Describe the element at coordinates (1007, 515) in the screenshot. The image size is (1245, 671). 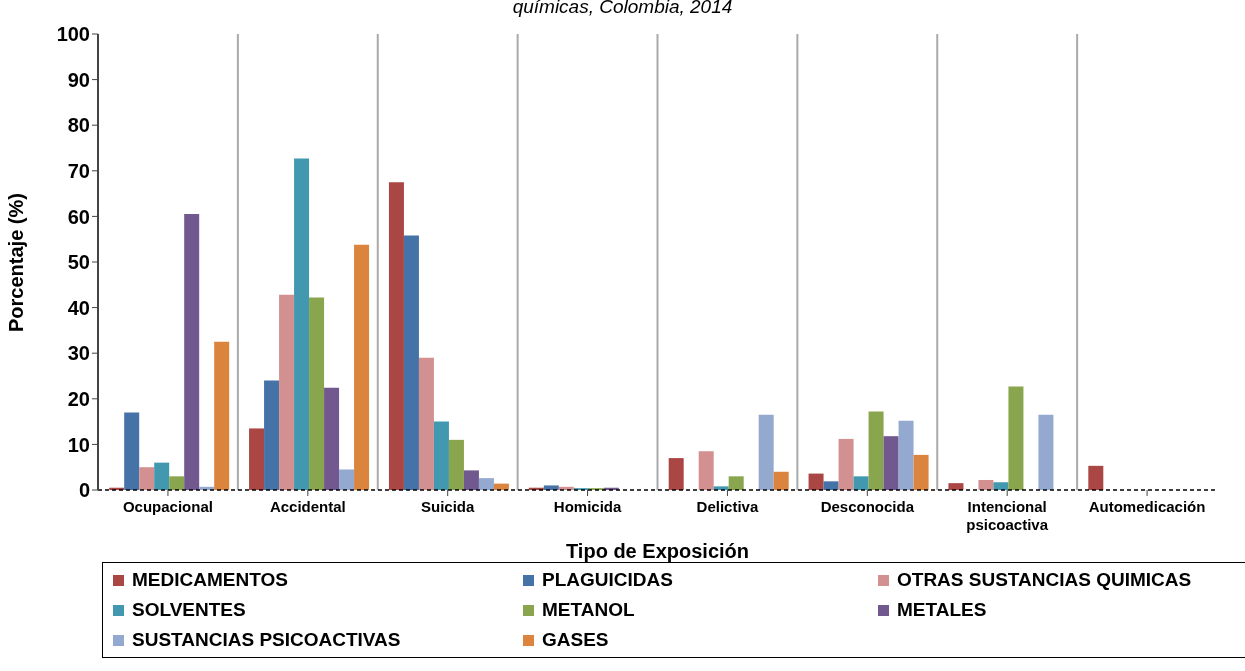
I see `x-tick-label: Intencional psicoactiva` at that location.